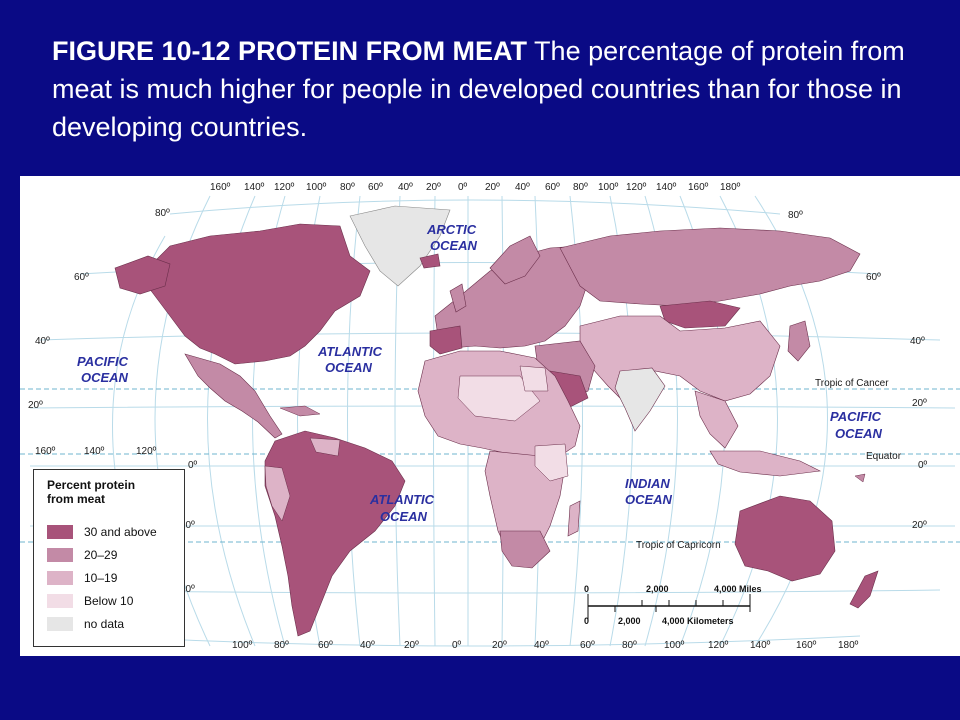 This screenshot has height=720, width=960. What do you see at coordinates (457, 645) in the screenshot?
I see `bottom-lon-label: 0º` at bounding box center [457, 645].